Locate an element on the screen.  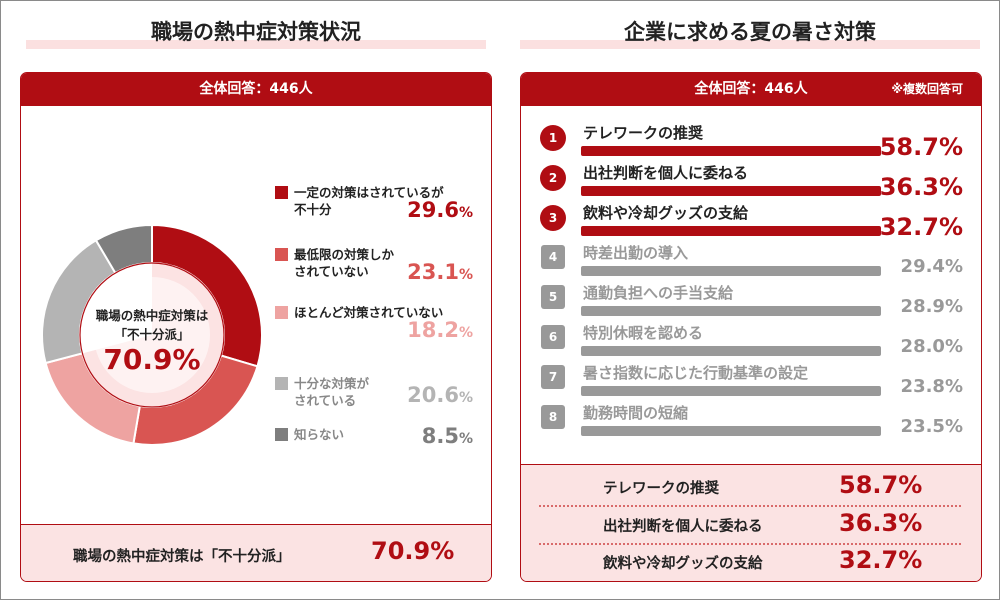
legend-label-line: されている is located at coordinates (325, 400).